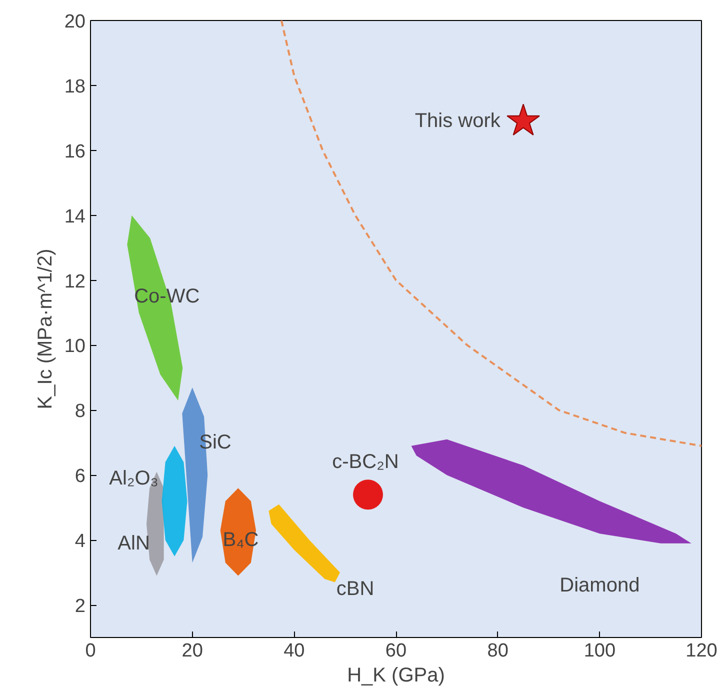 The image size is (726, 689). Describe the element at coordinates (75, 281) in the screenshot. I see `y-tick-label: 12` at that location.